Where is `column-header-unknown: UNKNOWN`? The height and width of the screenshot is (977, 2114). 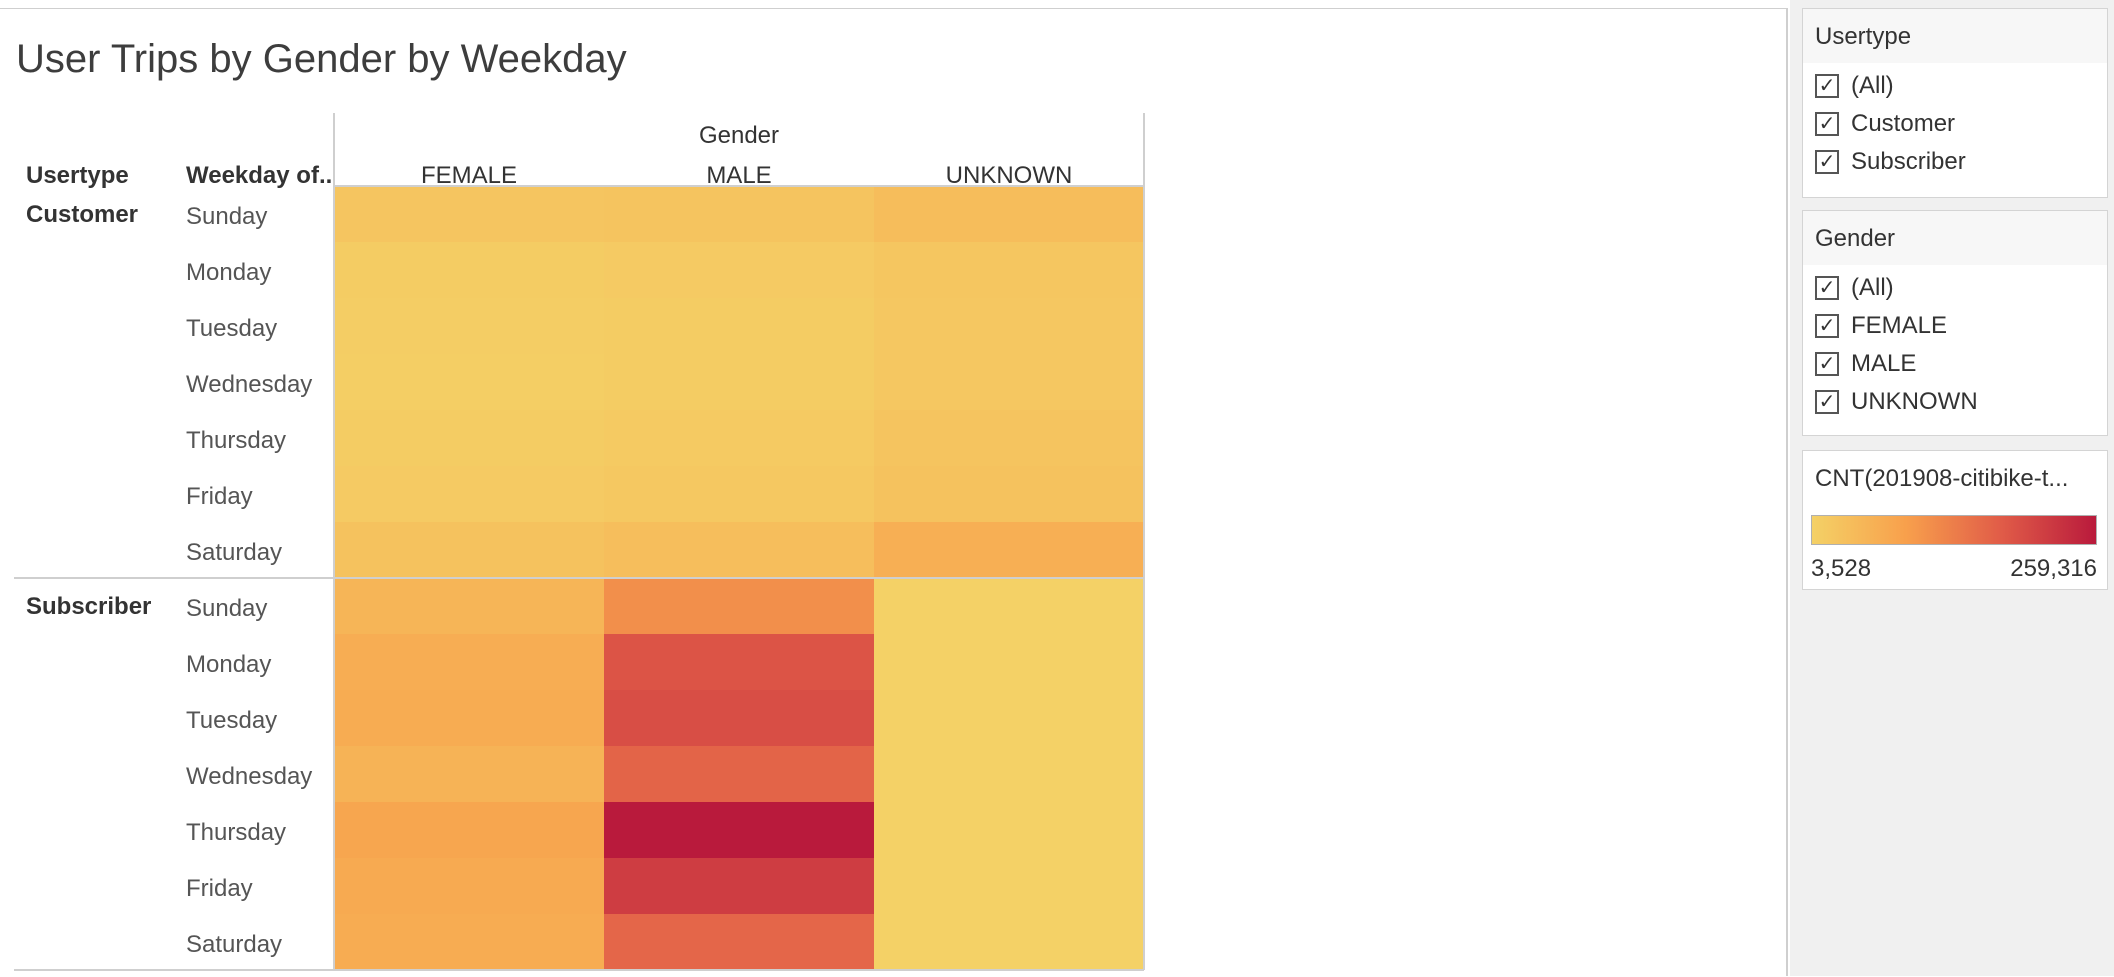
column-header-unknown: UNKNOWN is located at coordinates (1009, 175).